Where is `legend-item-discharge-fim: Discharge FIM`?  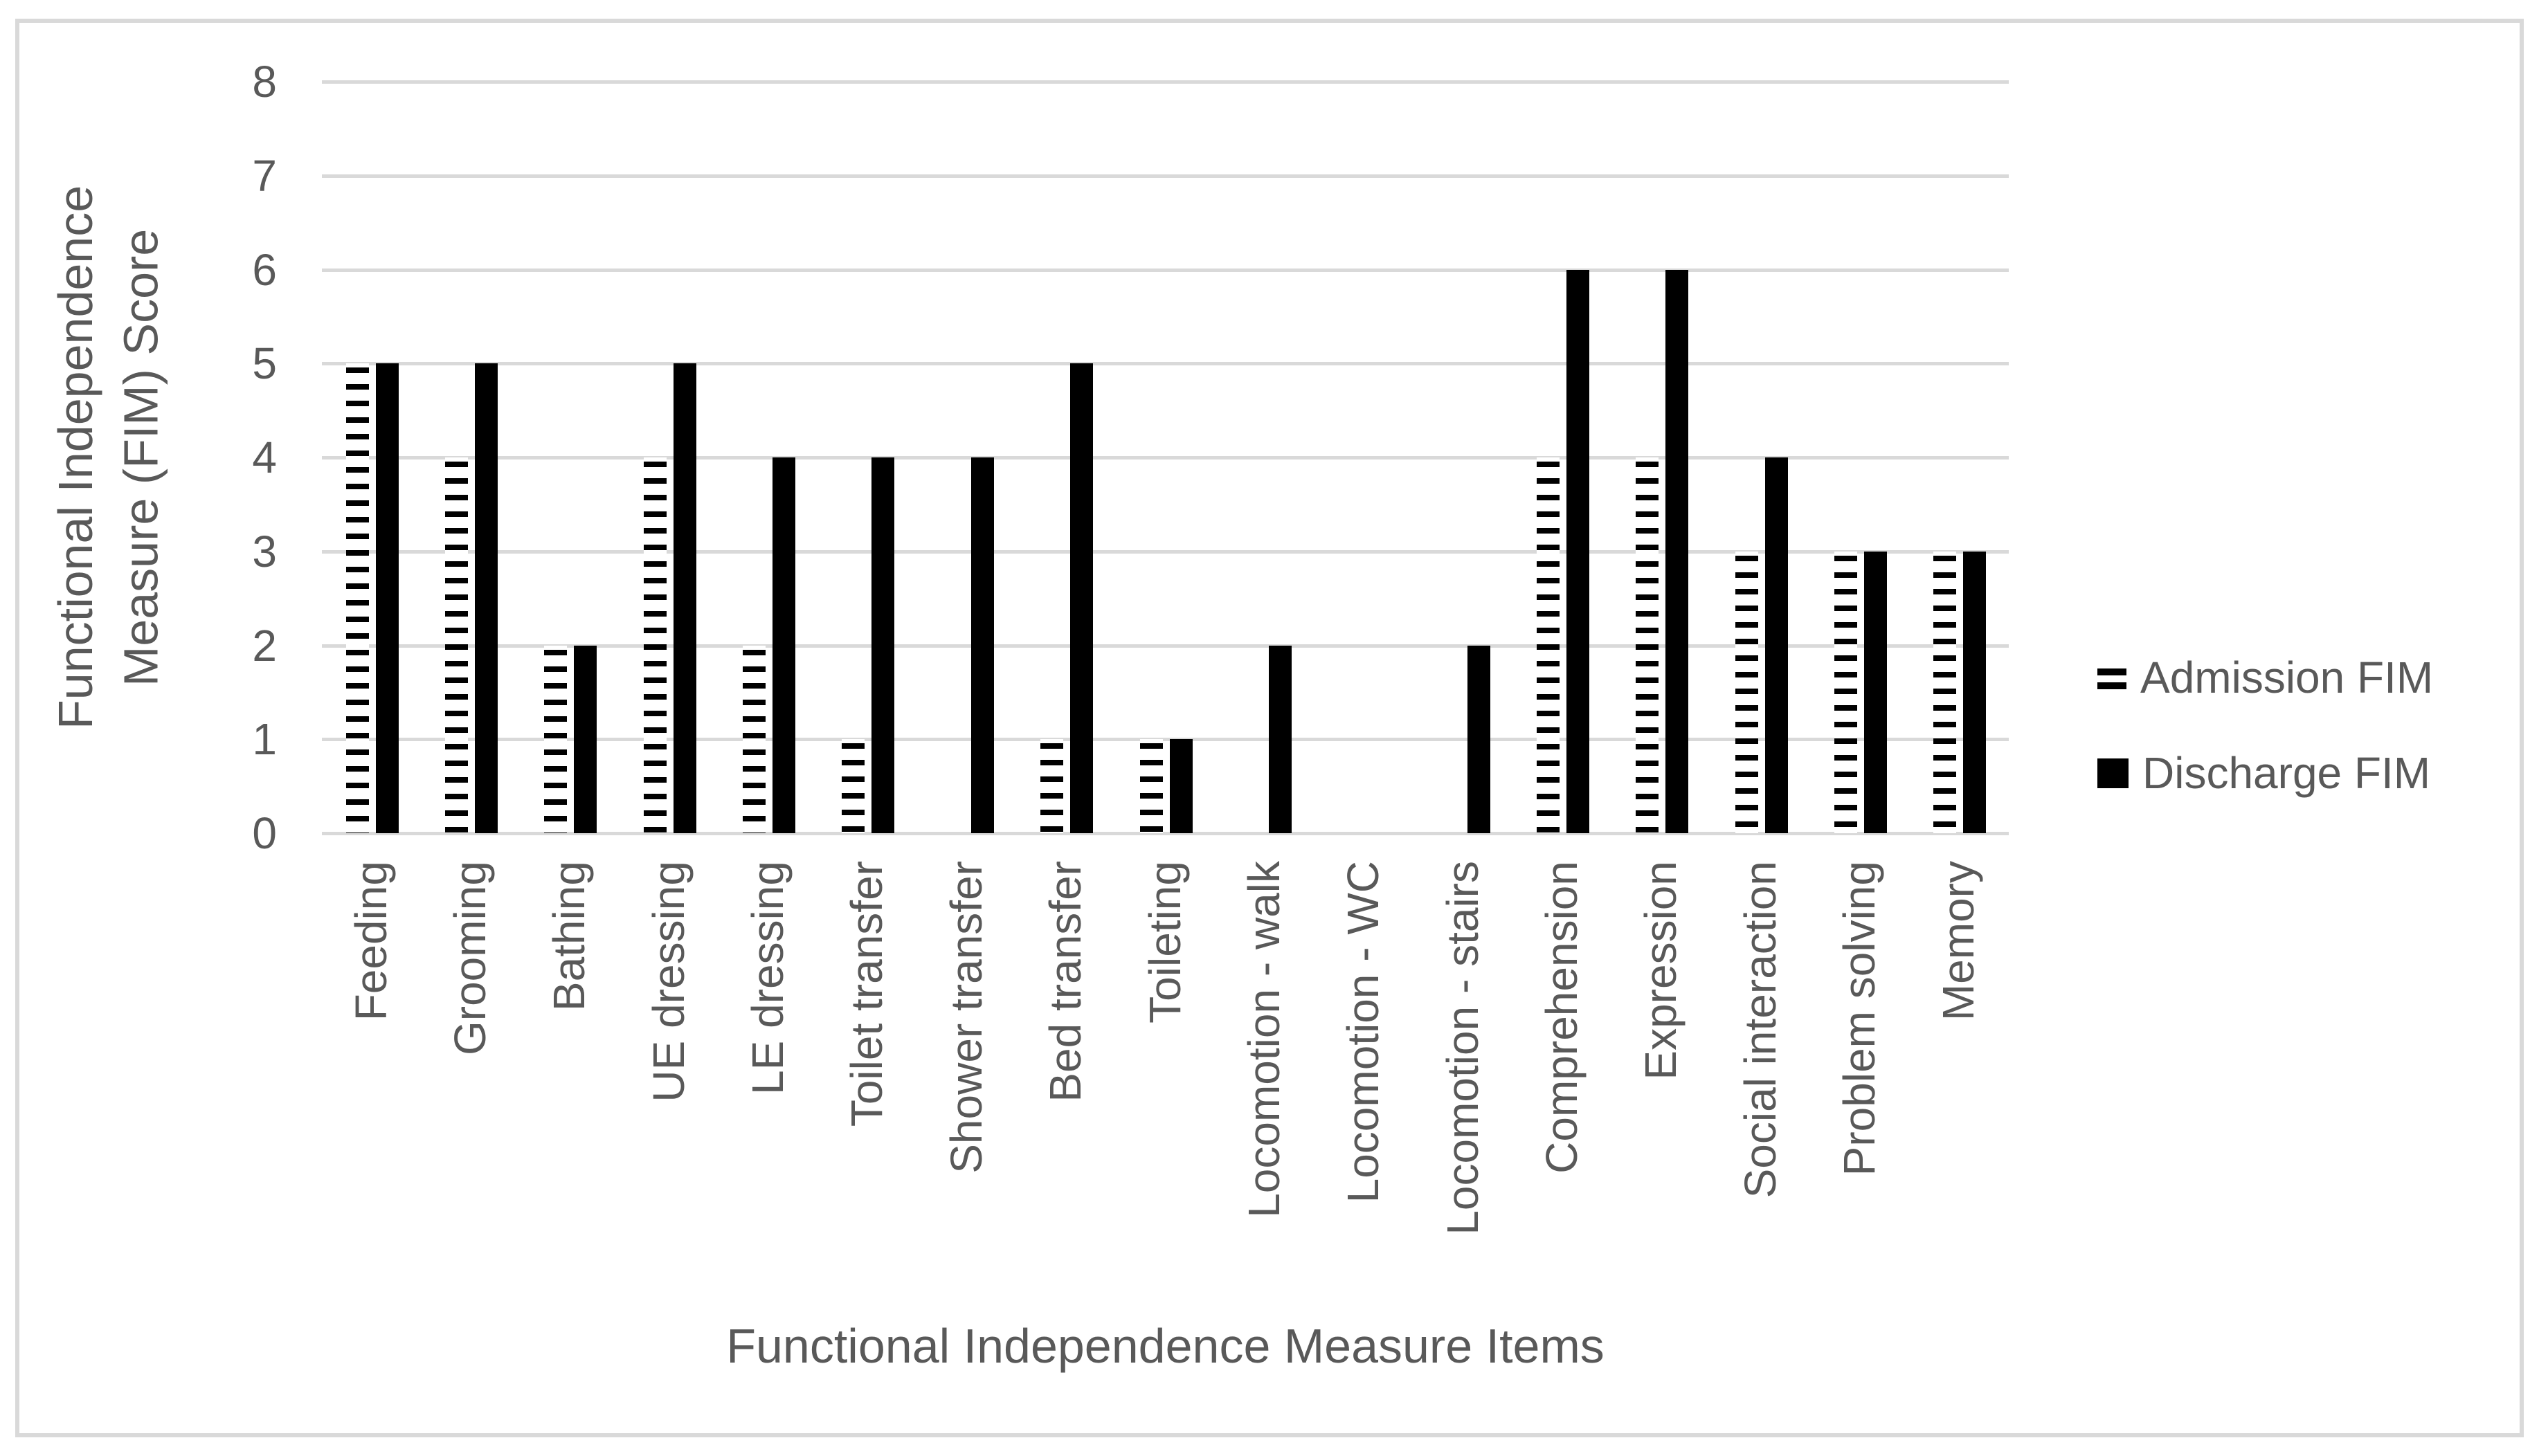 legend-item-discharge-fim: Discharge FIM is located at coordinates (2264, 773).